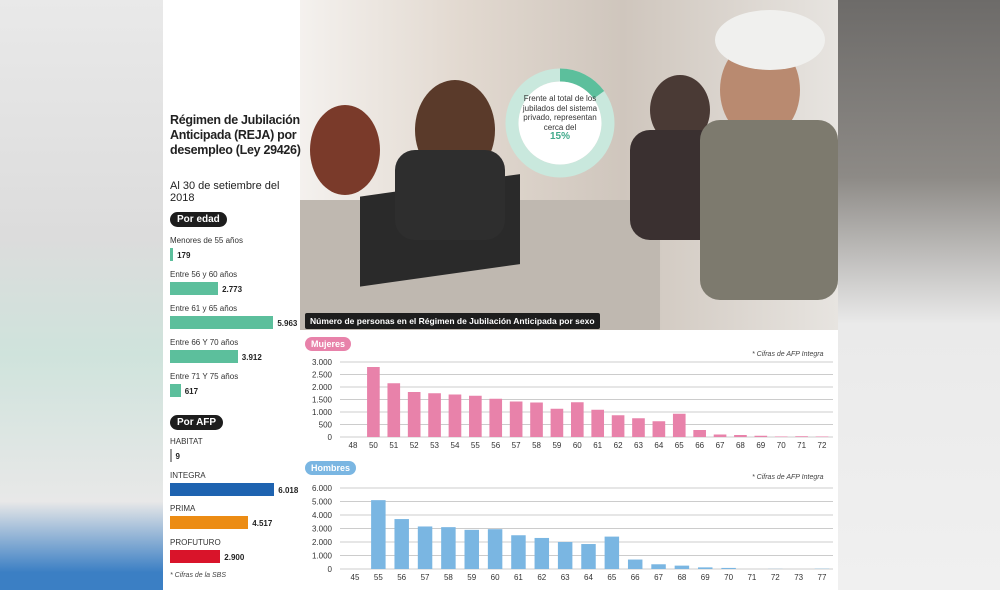 The image size is (1000, 590). I want to click on bar-value: 2.900, so click(234, 557).